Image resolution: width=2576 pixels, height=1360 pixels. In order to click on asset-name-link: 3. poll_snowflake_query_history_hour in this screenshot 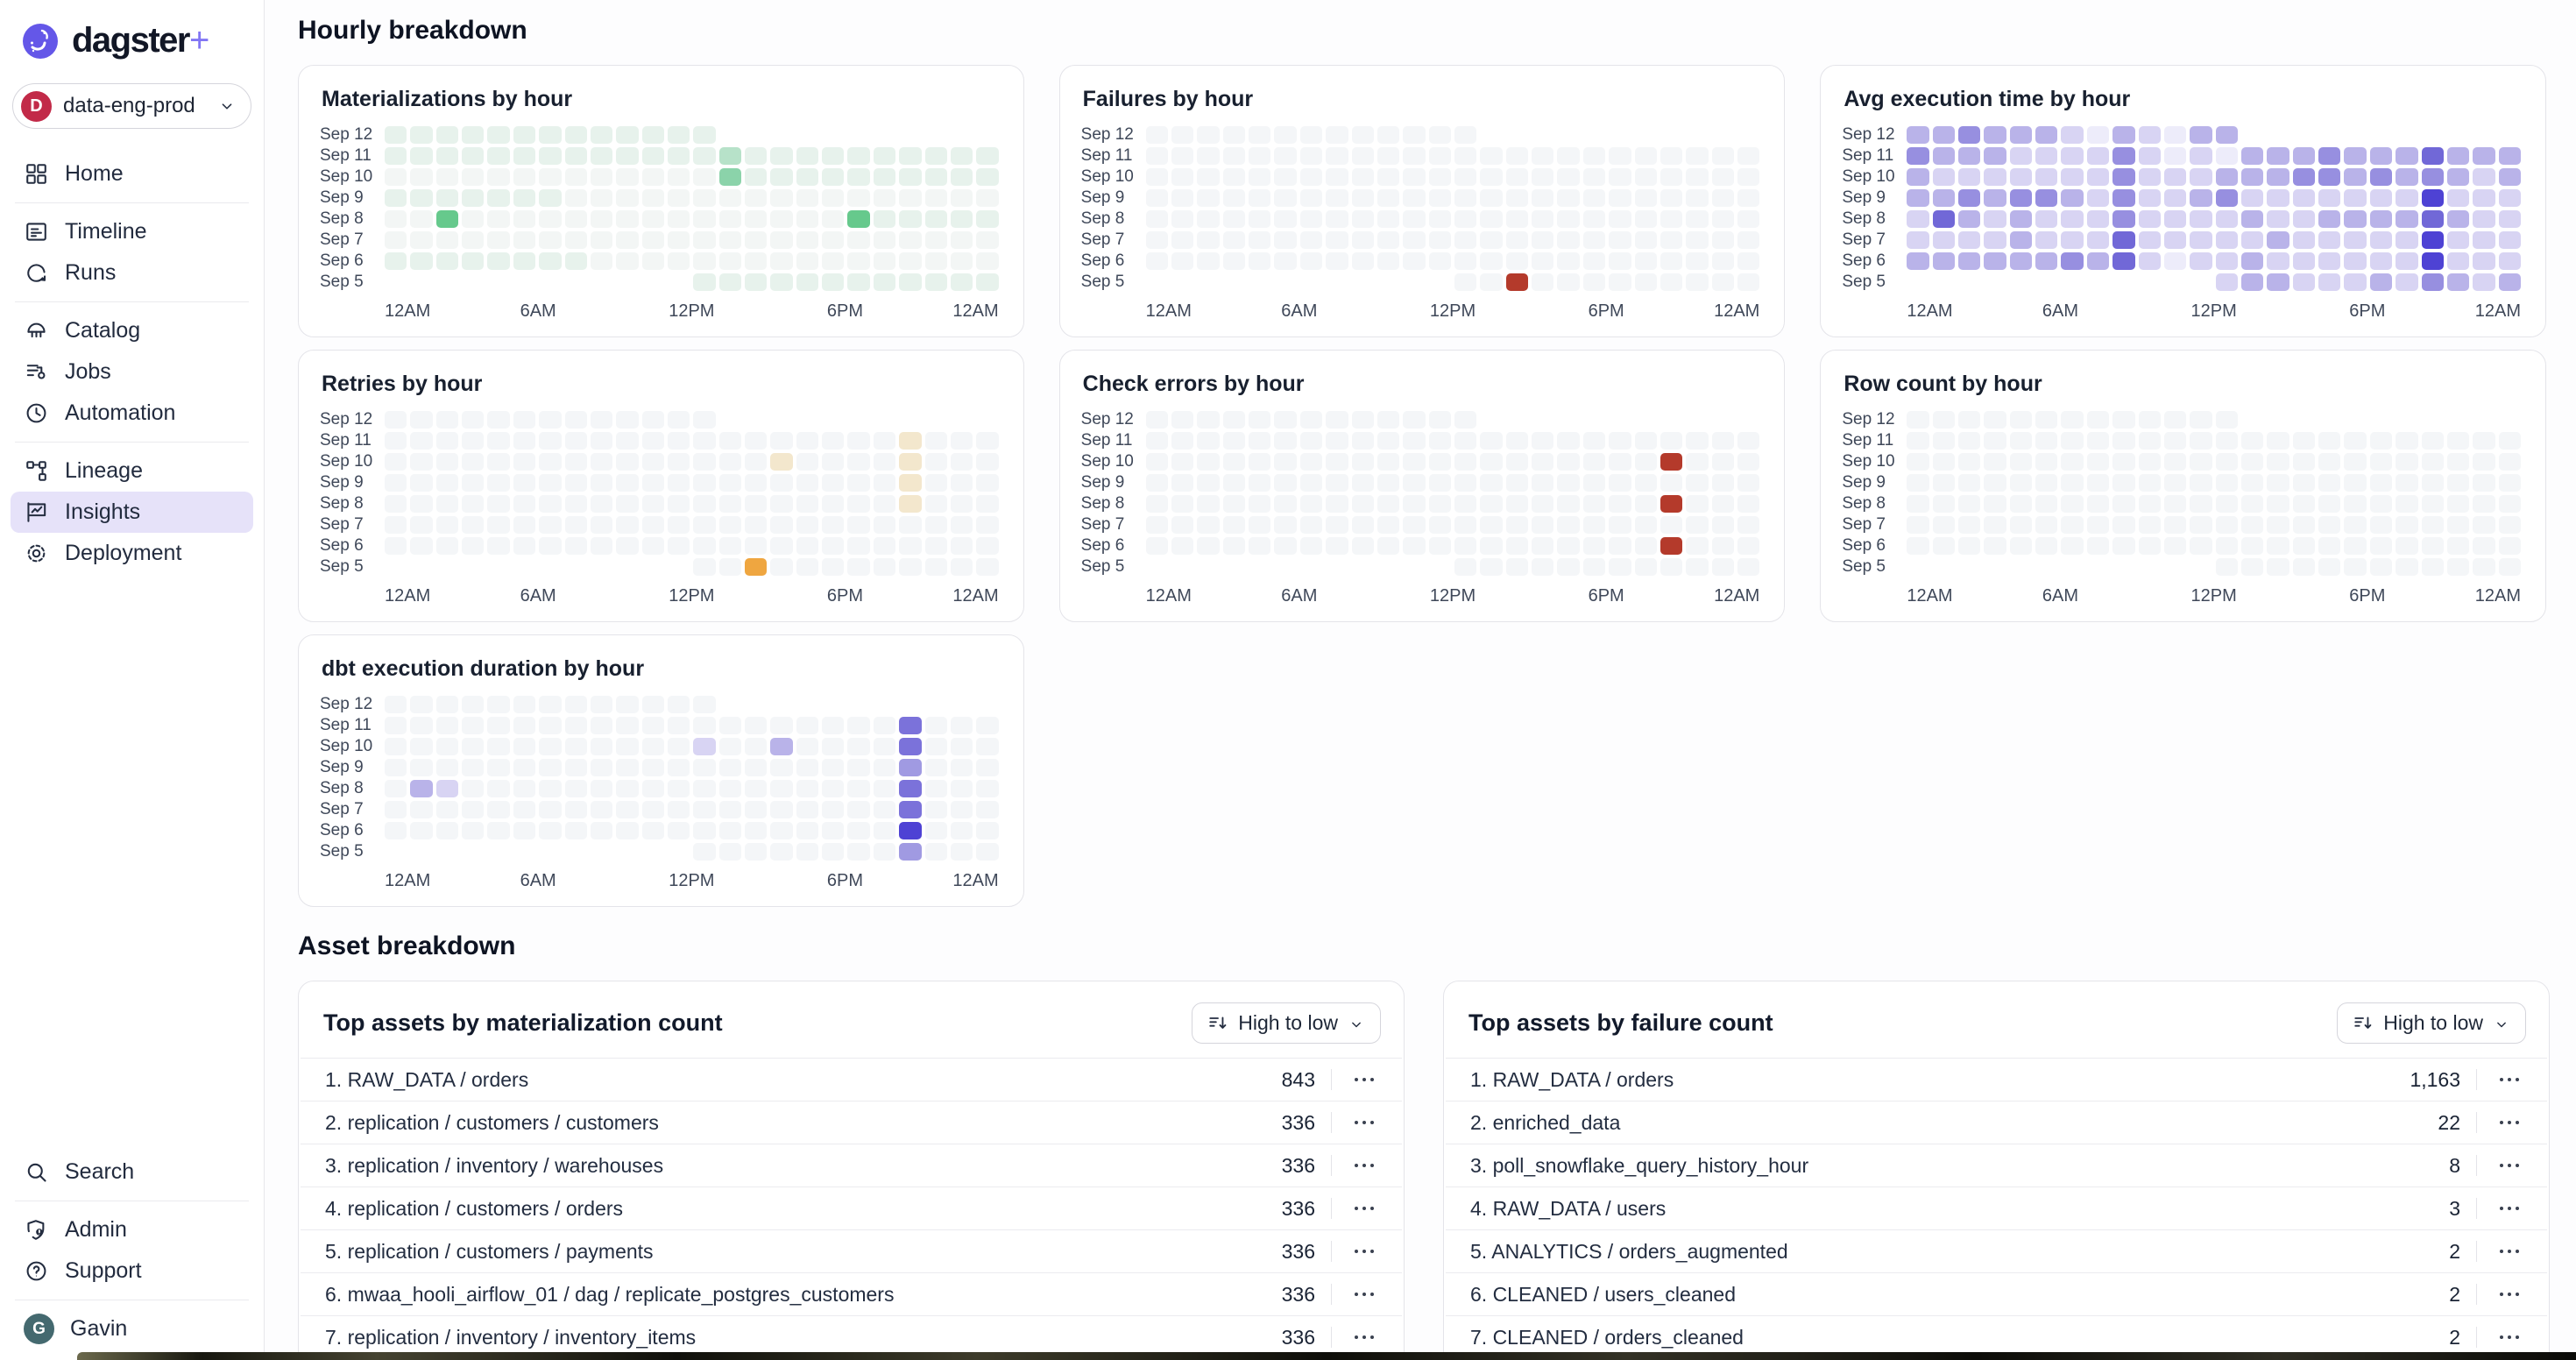, I will do `click(1639, 1165)`.